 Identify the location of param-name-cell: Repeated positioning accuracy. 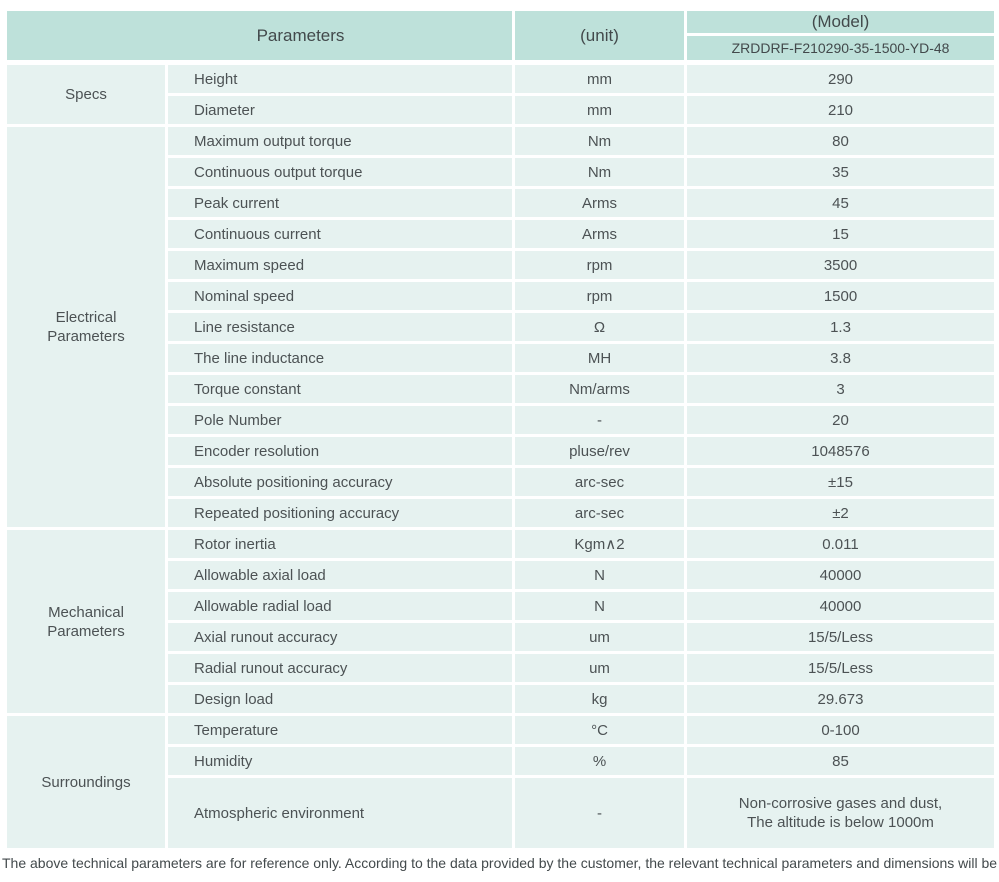
(340, 513).